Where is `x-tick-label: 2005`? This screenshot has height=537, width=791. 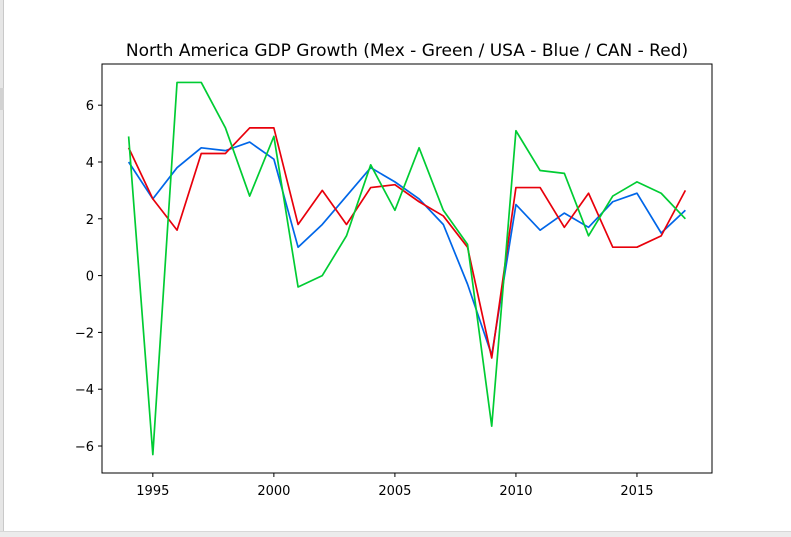 x-tick-label: 2005 is located at coordinates (394, 491).